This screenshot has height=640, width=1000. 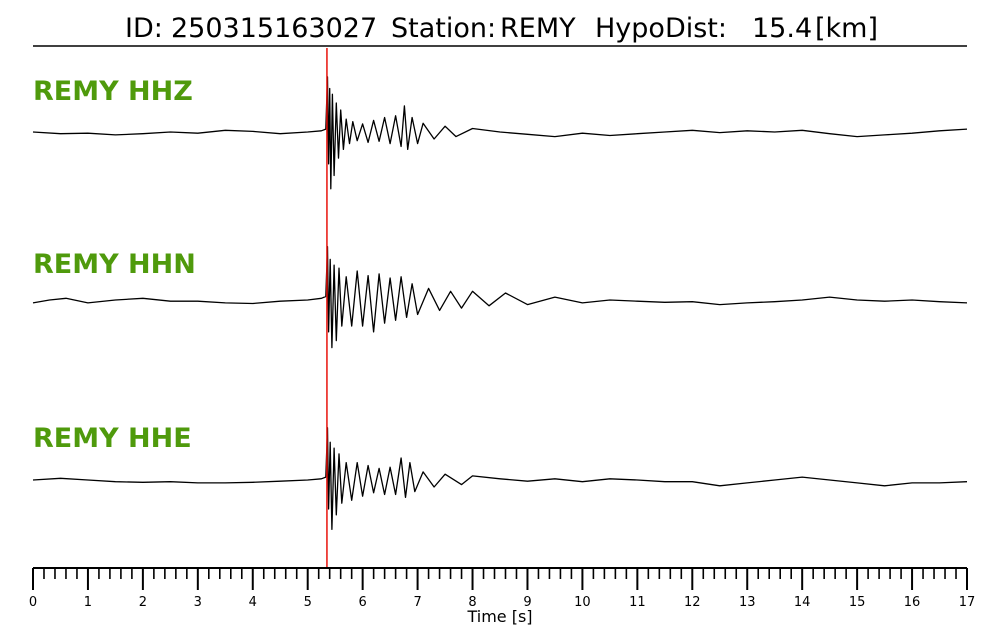 I want to click on x-tick-label: 12, so click(x=692, y=602).